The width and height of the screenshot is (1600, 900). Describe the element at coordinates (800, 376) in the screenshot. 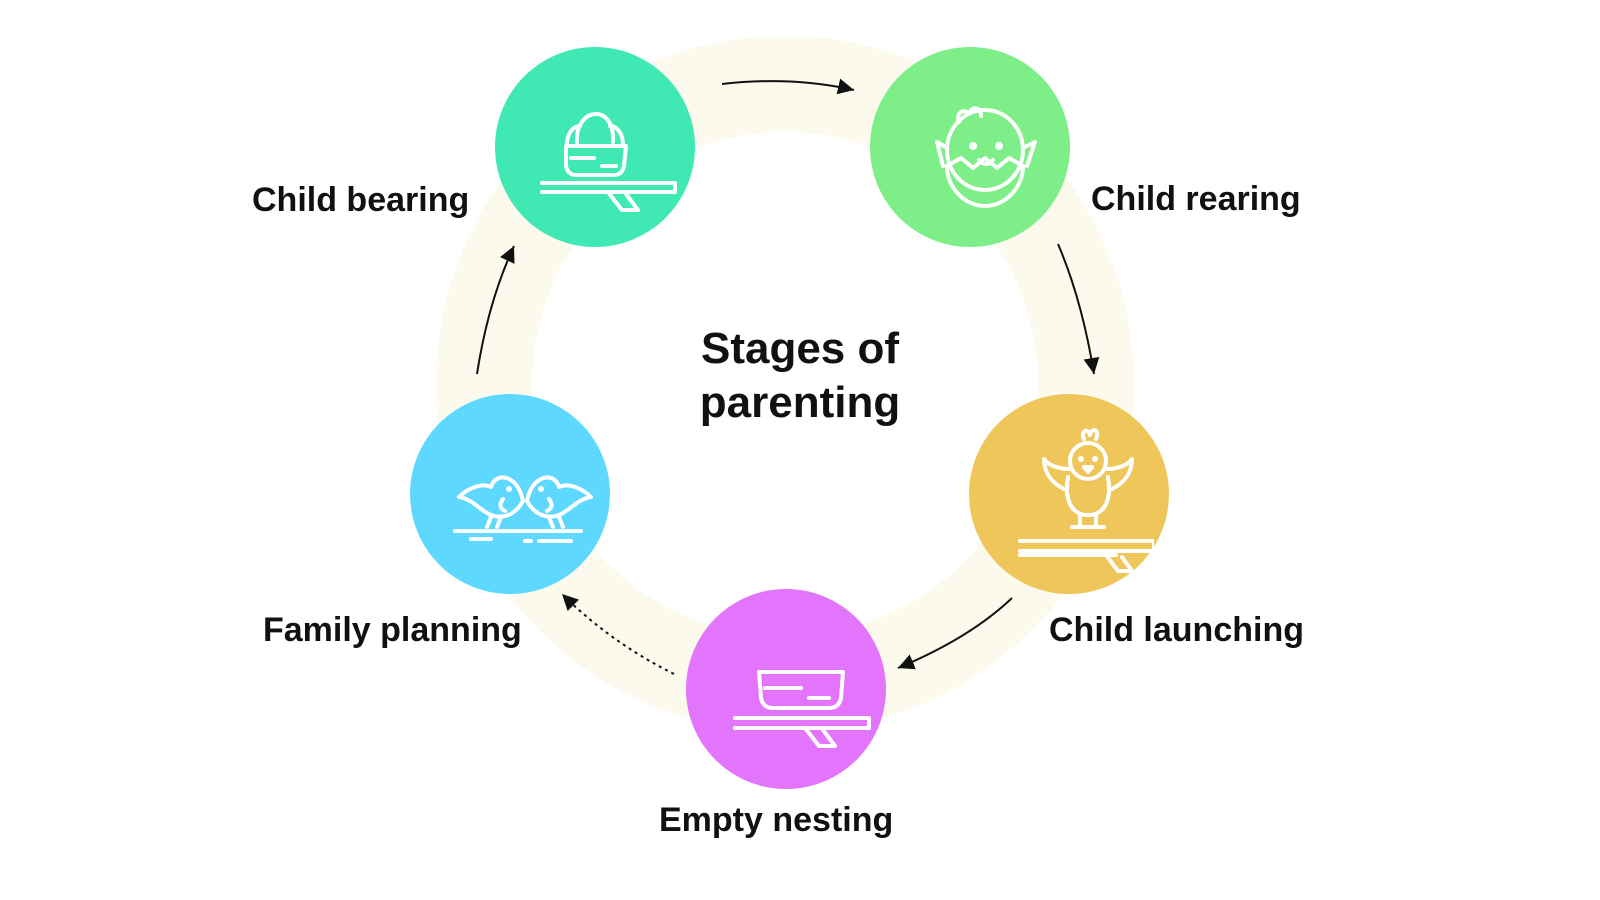

I see `diagram-title: Stages of parenting` at that location.